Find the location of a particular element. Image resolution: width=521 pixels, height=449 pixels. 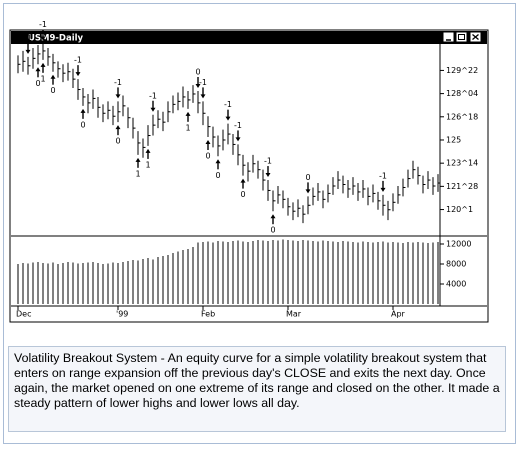

window-buttons is located at coordinates (462, 37).